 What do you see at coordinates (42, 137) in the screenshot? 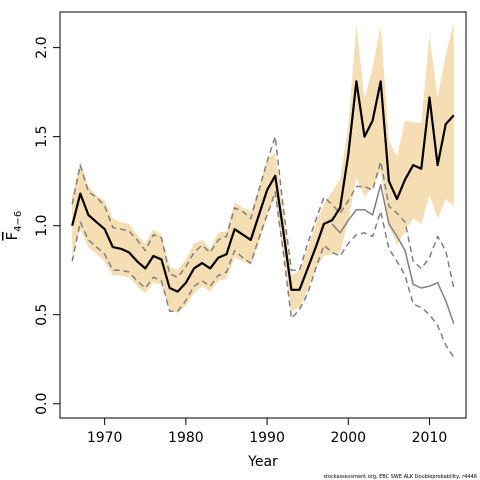
I see `y-tick-label: 1.5` at bounding box center [42, 137].